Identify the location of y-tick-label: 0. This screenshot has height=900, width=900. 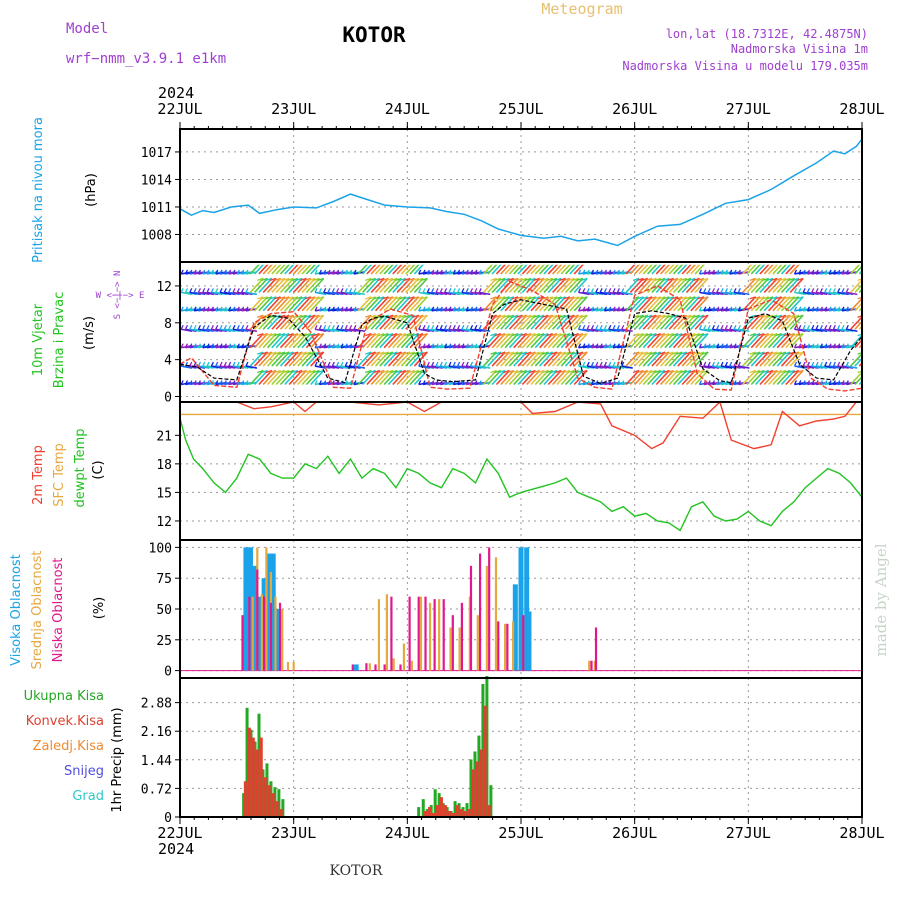
(168, 818).